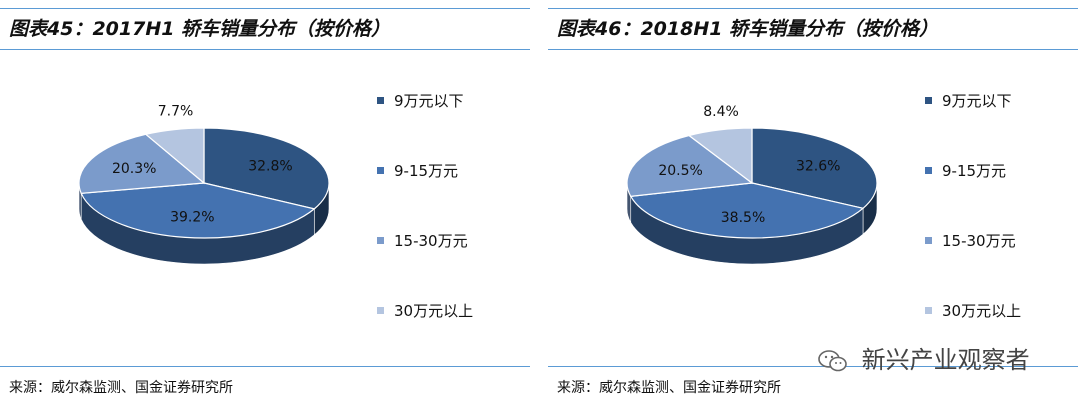 The height and width of the screenshot is (404, 1080). Describe the element at coordinates (270, 166) in the screenshot. I see `data-label: 32.8%` at that location.